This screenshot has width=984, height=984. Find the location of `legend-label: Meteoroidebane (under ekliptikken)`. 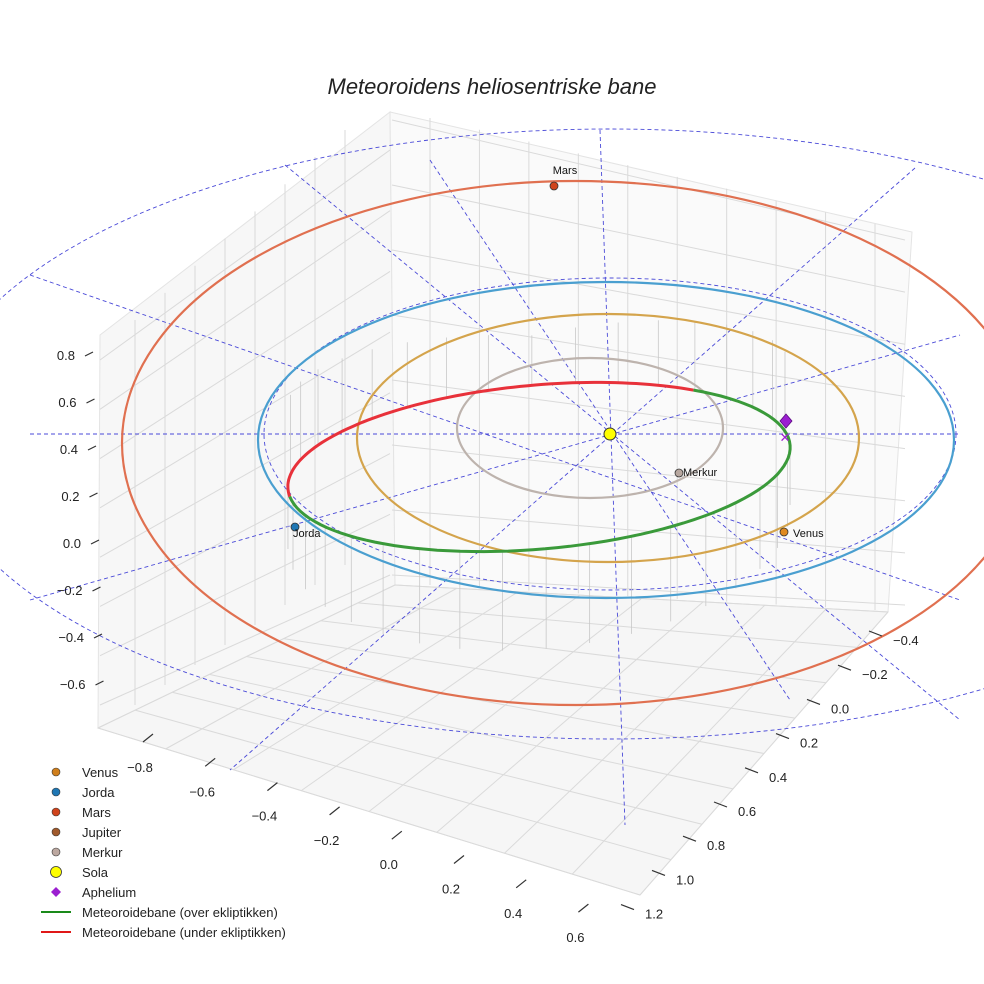

legend-label: Meteoroidebane (under ekliptikken) is located at coordinates (184, 932).